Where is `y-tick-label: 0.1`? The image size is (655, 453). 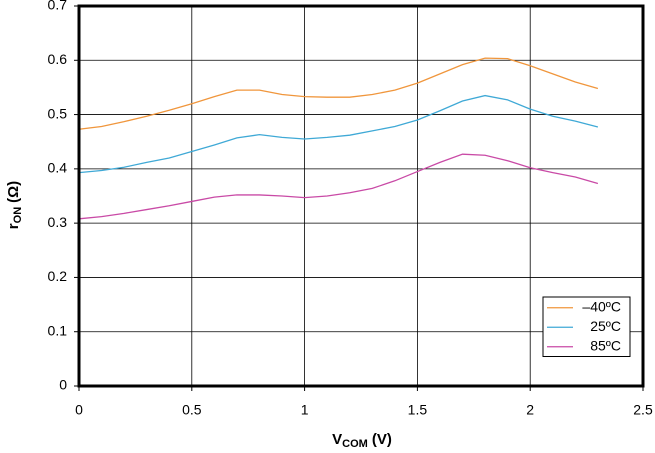
y-tick-label: 0.1 is located at coordinates (58, 330).